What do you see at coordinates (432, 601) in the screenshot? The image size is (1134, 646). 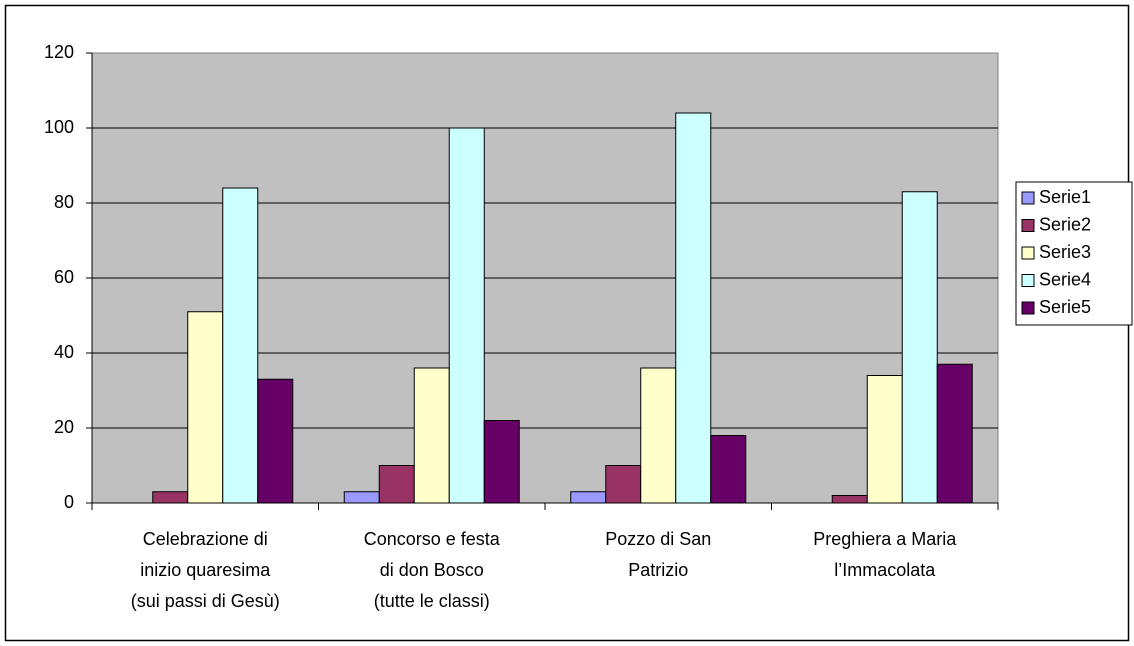 I see `x-tick-label-line: (tutte le classi)` at bounding box center [432, 601].